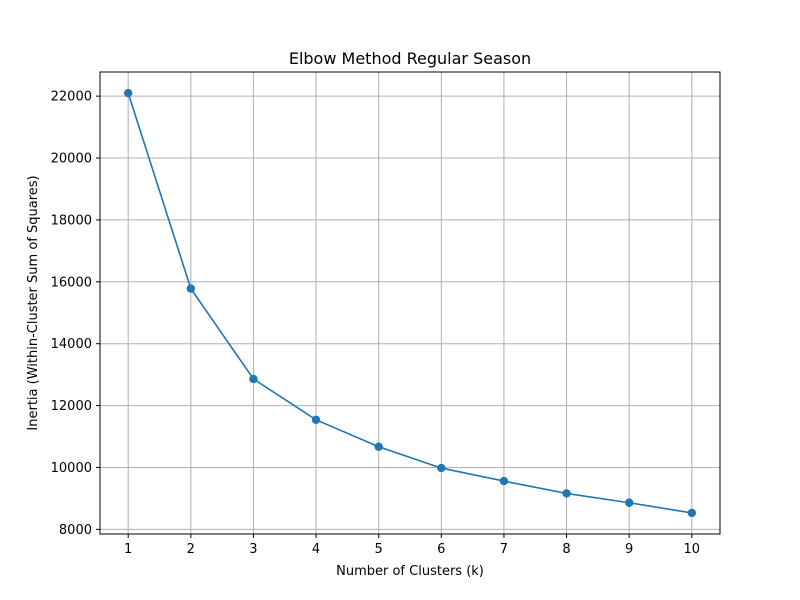 This screenshot has height=600, width=800. I want to click on y-tick-label: 14000, so click(71, 344).